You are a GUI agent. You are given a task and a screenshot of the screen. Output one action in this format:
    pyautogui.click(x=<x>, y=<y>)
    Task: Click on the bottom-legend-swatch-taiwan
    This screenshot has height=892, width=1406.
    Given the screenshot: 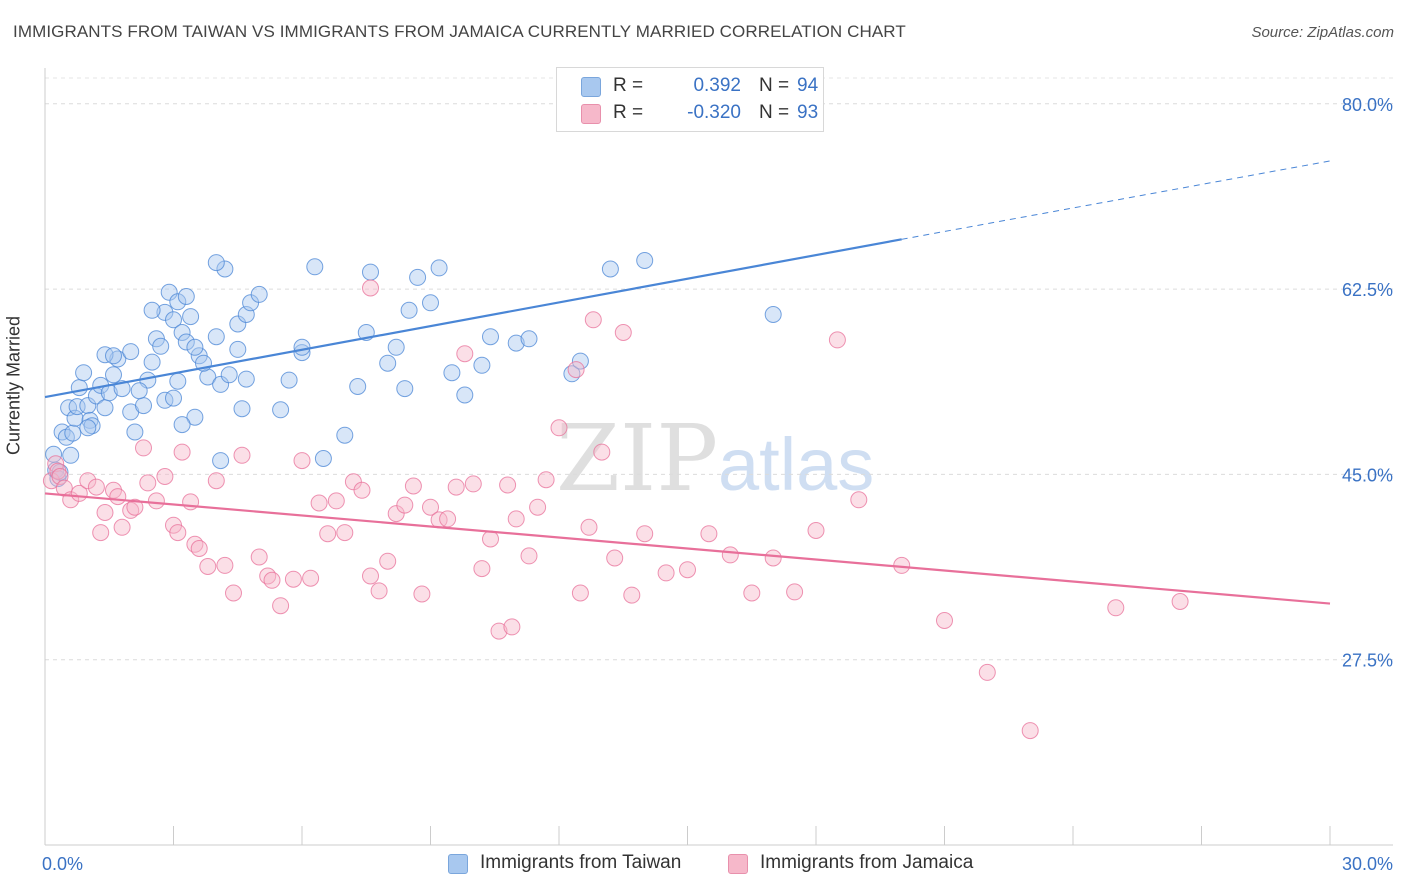 What is the action you would take?
    pyautogui.click(x=458, y=864)
    